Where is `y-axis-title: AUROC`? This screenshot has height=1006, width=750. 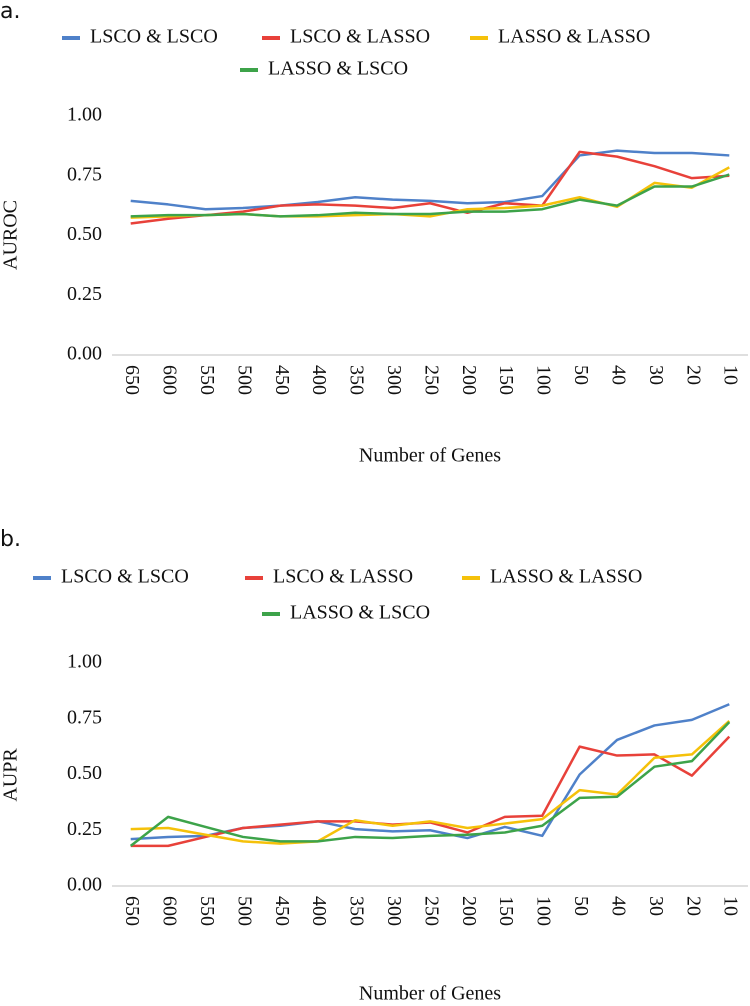 y-axis-title: AUROC is located at coordinates (11, 235).